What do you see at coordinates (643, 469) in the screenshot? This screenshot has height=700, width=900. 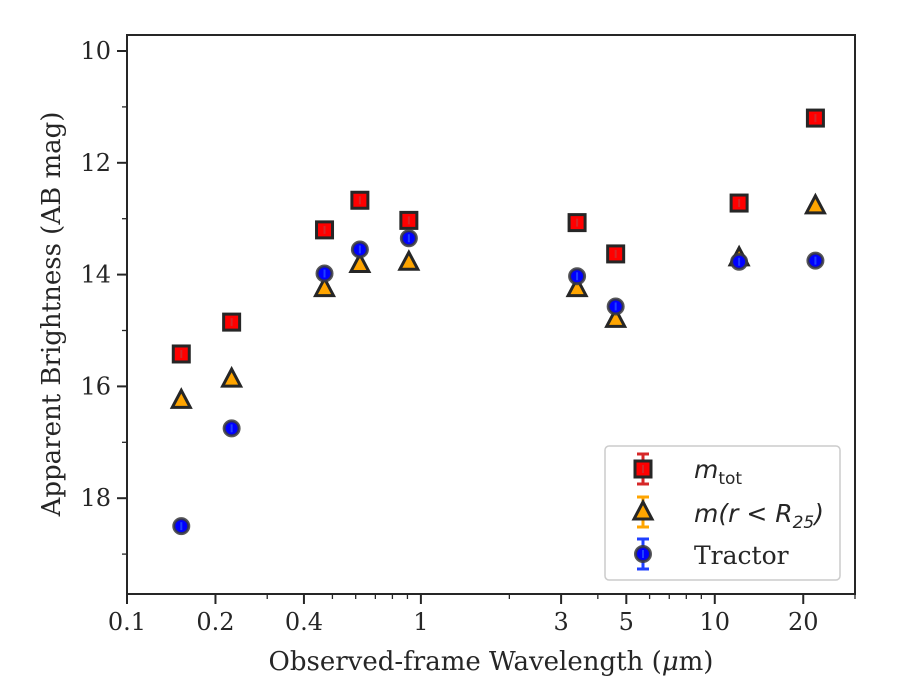 I see `legend-marker-square` at bounding box center [643, 469].